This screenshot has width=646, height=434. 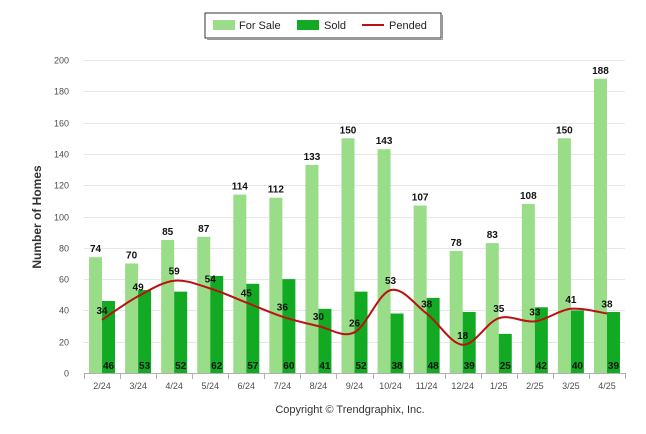 I want to click on data-label-for-sale: 70, so click(x=132, y=255).